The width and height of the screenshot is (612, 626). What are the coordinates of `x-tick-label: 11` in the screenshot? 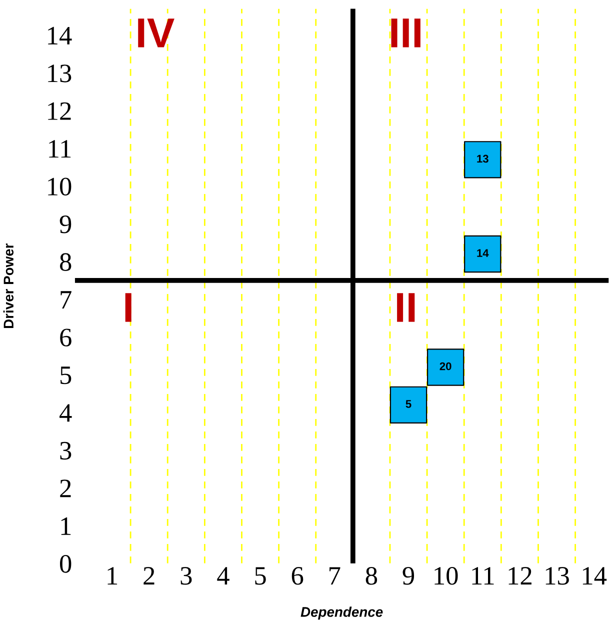 It's located at (483, 575).